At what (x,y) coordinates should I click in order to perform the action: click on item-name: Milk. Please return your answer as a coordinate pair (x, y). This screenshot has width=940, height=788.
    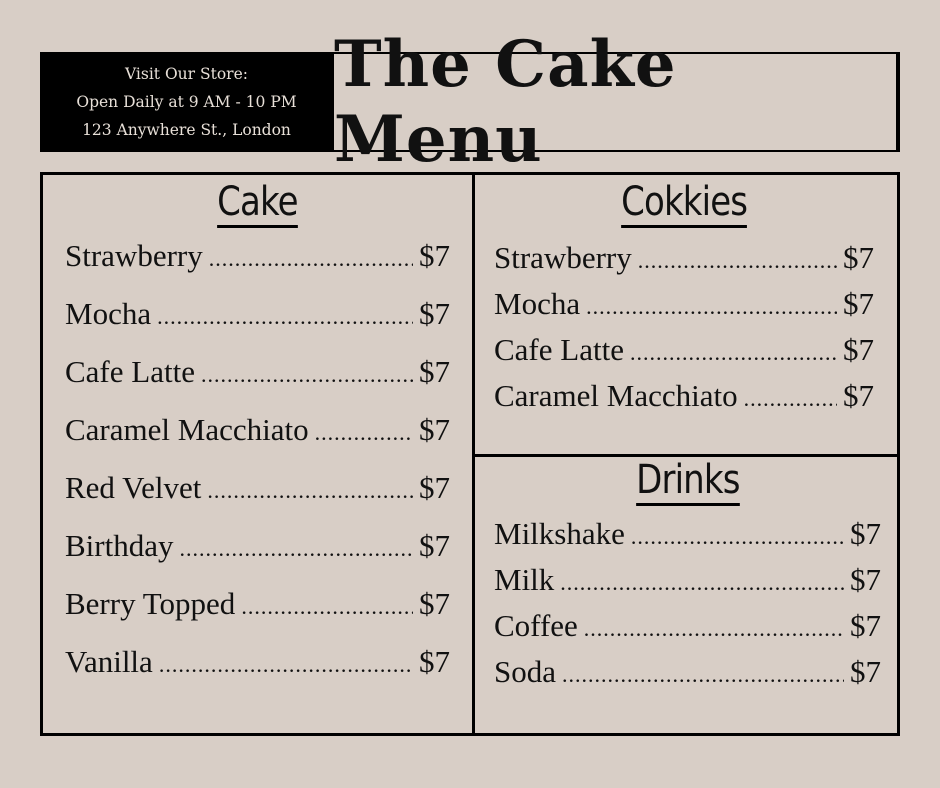
    Looking at the image, I should click on (524, 579).